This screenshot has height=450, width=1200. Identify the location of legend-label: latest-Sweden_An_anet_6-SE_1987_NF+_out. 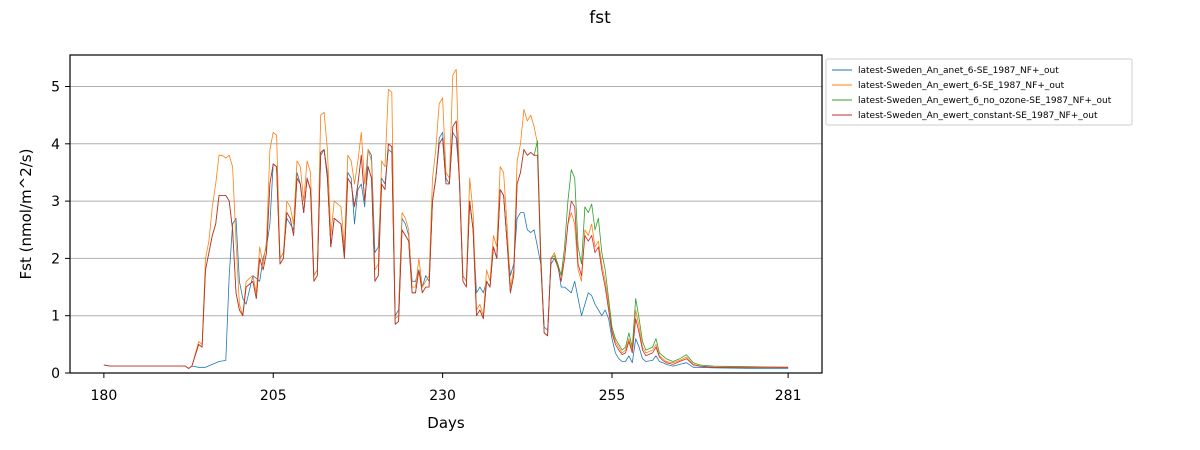
(958, 71).